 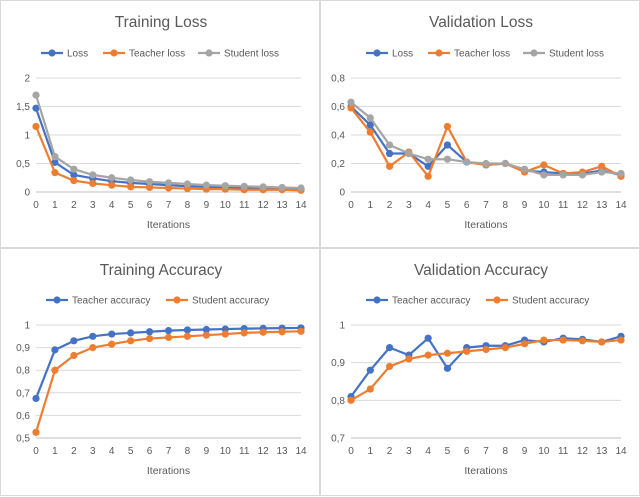 What do you see at coordinates (27, 193) in the screenshot?
I see `training-loss-ytick-label-0: 0` at bounding box center [27, 193].